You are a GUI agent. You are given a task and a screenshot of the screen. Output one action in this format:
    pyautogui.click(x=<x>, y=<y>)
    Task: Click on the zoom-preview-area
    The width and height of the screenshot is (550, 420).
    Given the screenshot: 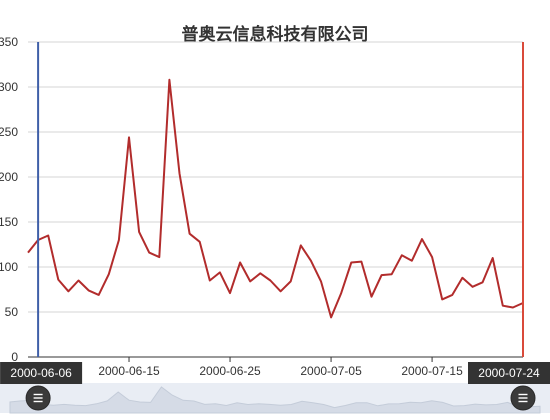 What is the action you would take?
    pyautogui.click(x=275, y=400)
    